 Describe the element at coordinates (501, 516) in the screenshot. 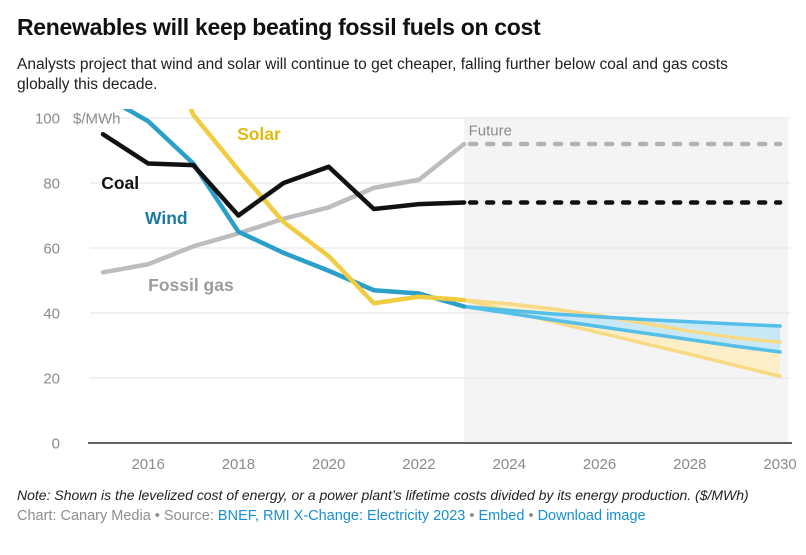

I see `embed-link: Embed` at that location.